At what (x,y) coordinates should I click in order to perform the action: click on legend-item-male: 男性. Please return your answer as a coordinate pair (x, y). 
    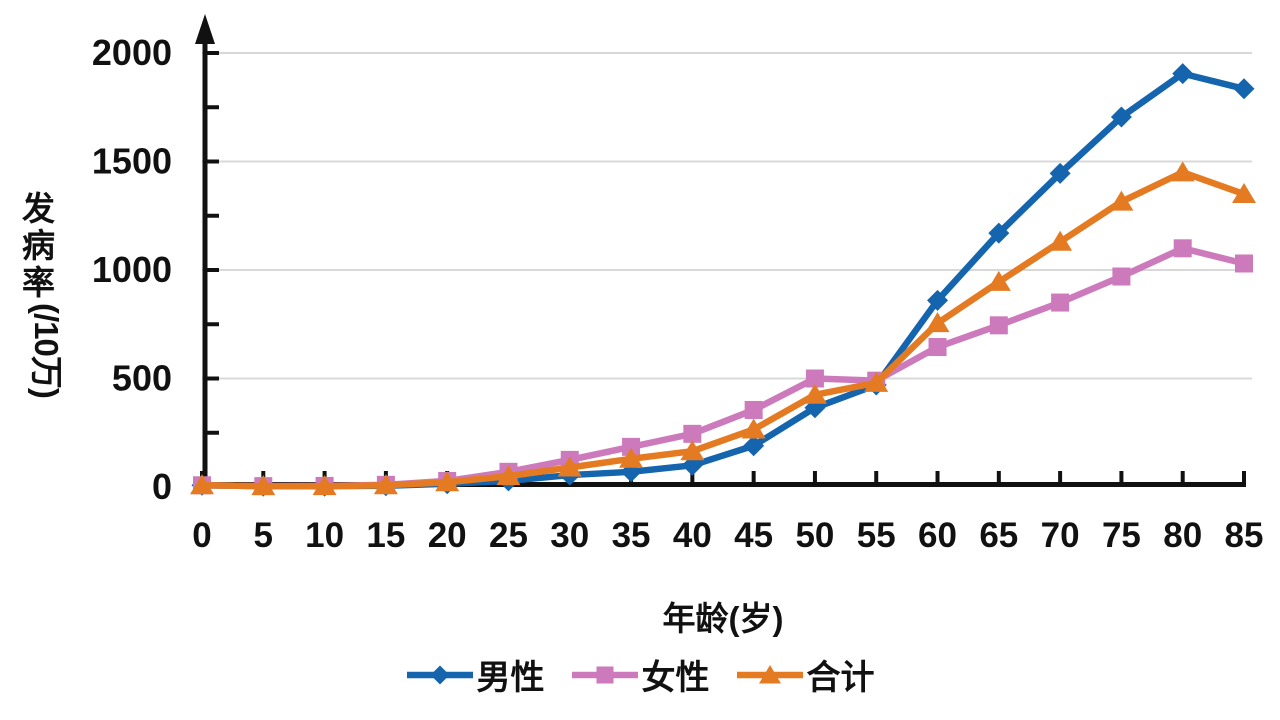
    Looking at the image, I should click on (475, 674).